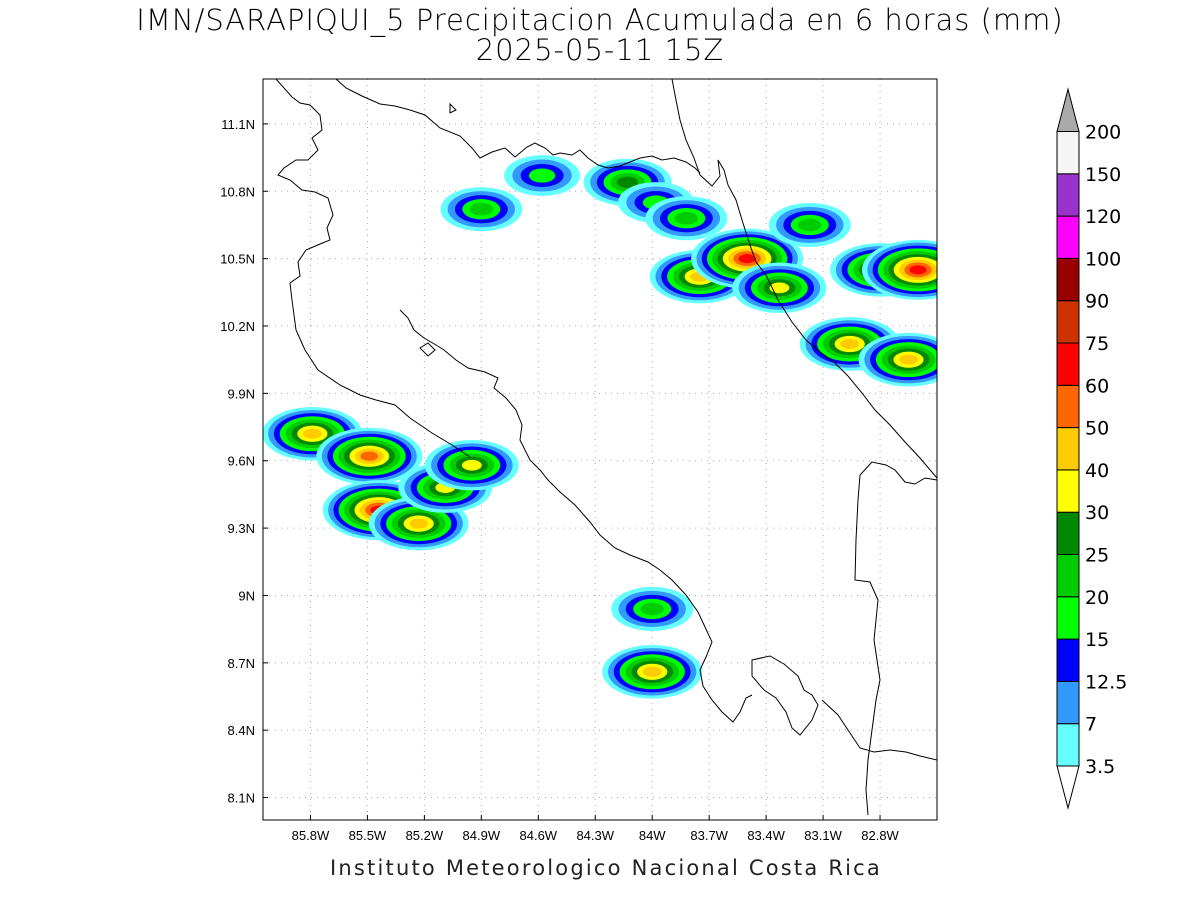  I want to click on coastline-nicoya-gulf, so click(576, 516).